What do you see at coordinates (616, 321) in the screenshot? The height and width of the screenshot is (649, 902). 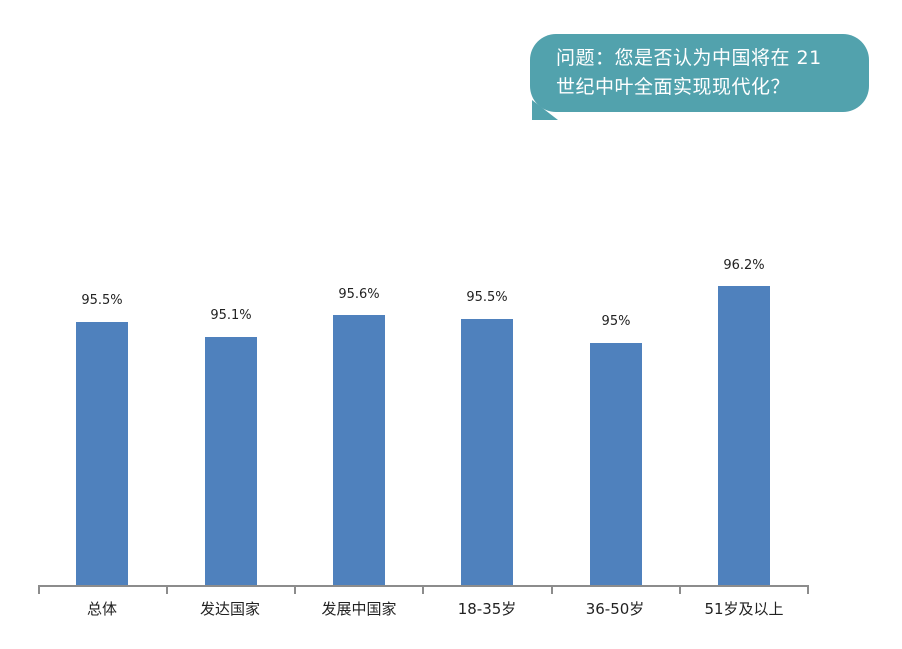 I see `value-label: 95%` at bounding box center [616, 321].